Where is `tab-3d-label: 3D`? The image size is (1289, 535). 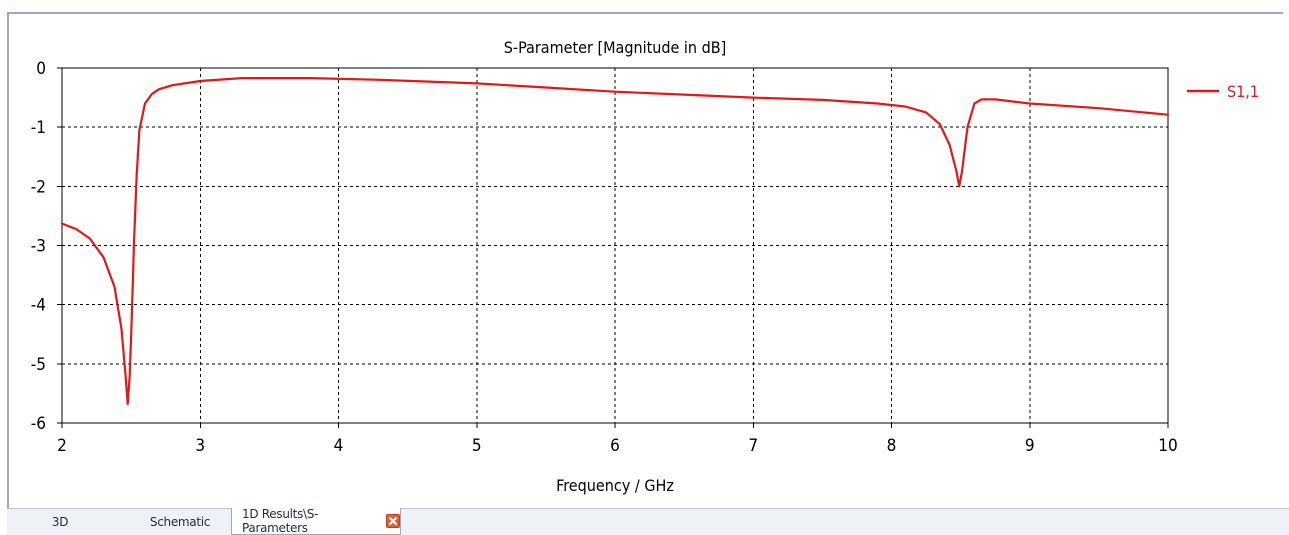 tab-3d-label: 3D is located at coordinates (60, 522).